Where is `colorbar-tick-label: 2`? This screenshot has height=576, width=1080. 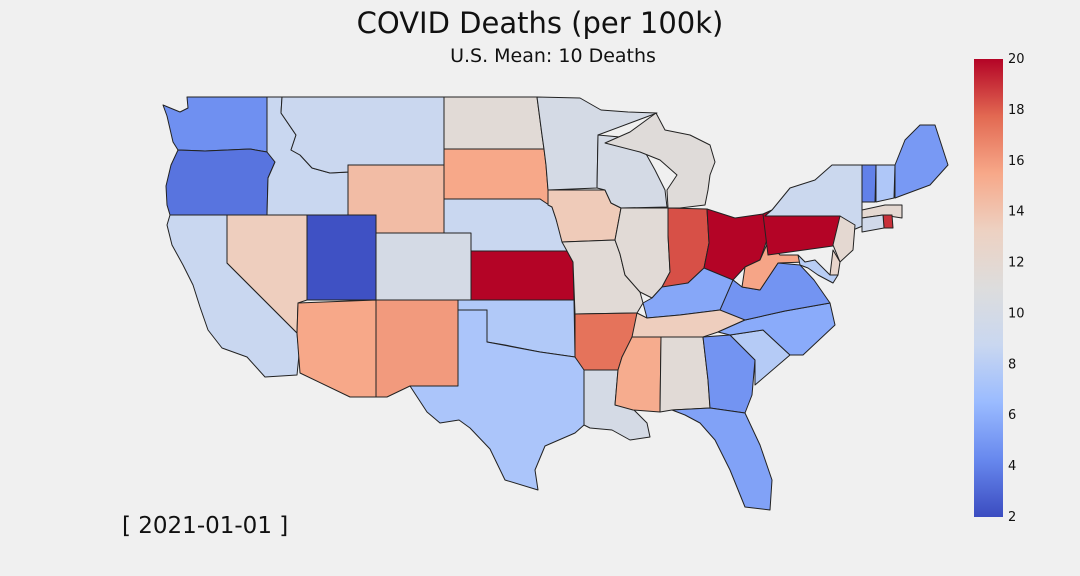 colorbar-tick-label: 2 is located at coordinates (1012, 517).